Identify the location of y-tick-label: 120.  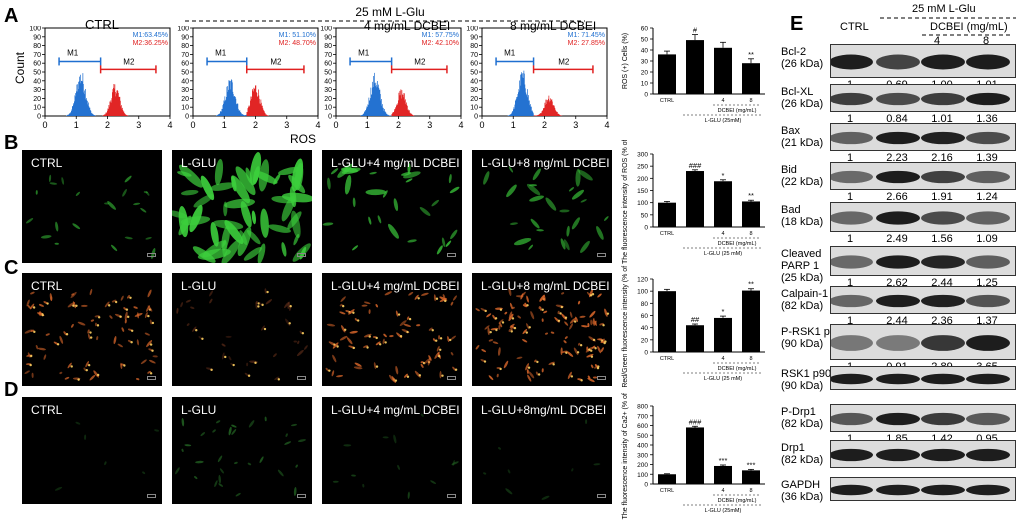
(642, 280).